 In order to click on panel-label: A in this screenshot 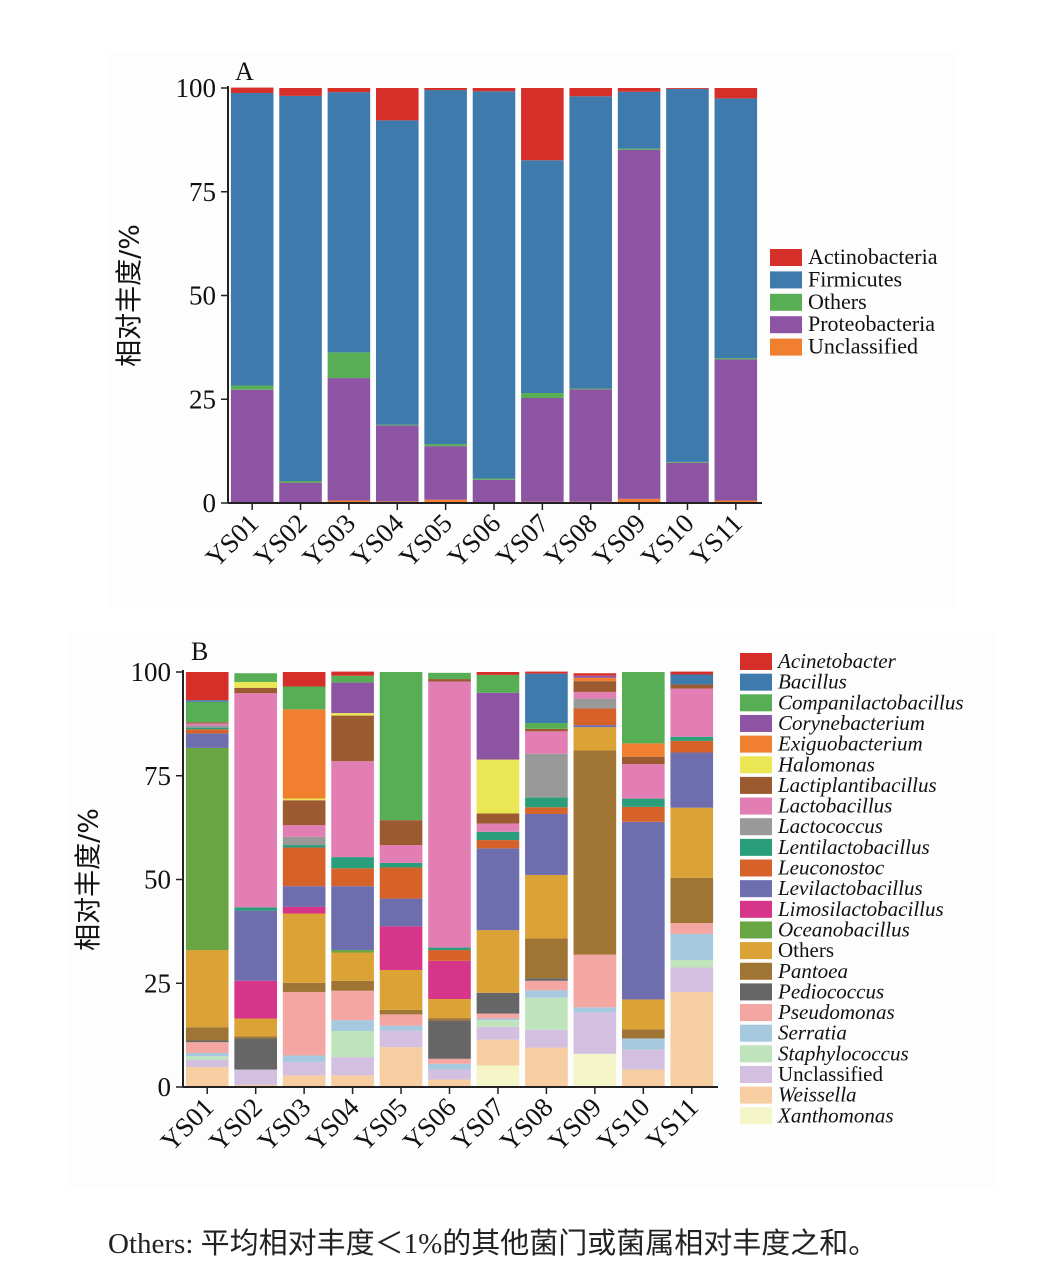, I will do `click(244, 71)`.